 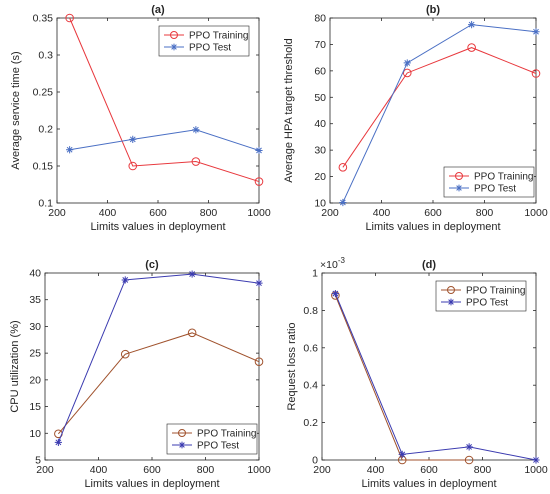 I want to click on y-tick-label: 0.6, so click(x=310, y=348).